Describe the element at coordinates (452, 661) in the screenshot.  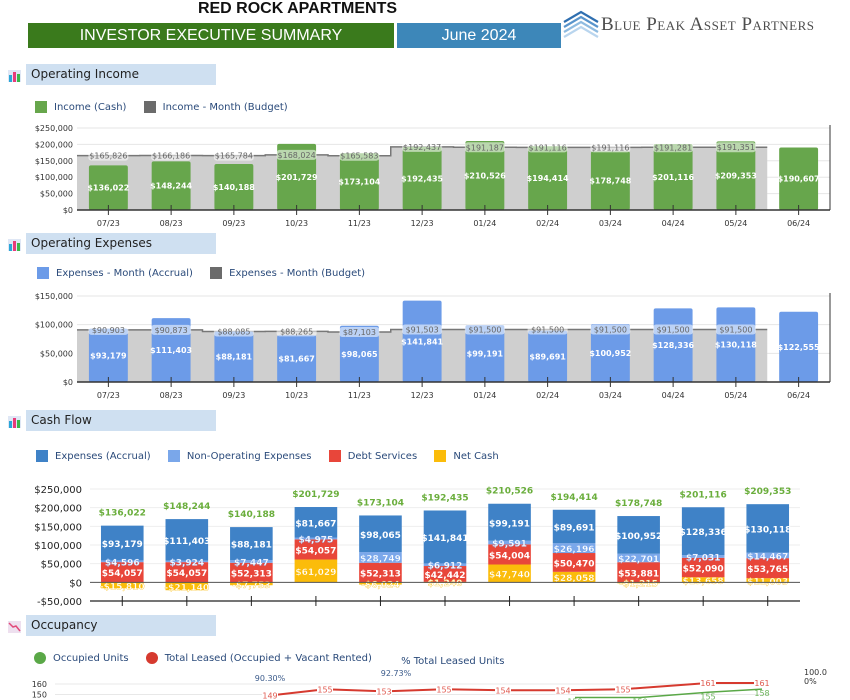
I see `legend-item: % Total Leased Units` at that location.